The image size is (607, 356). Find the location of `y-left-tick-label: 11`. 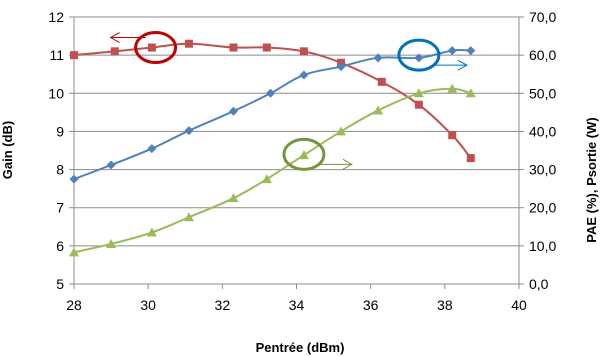

y-left-tick-label: 11 is located at coordinates (56, 55).